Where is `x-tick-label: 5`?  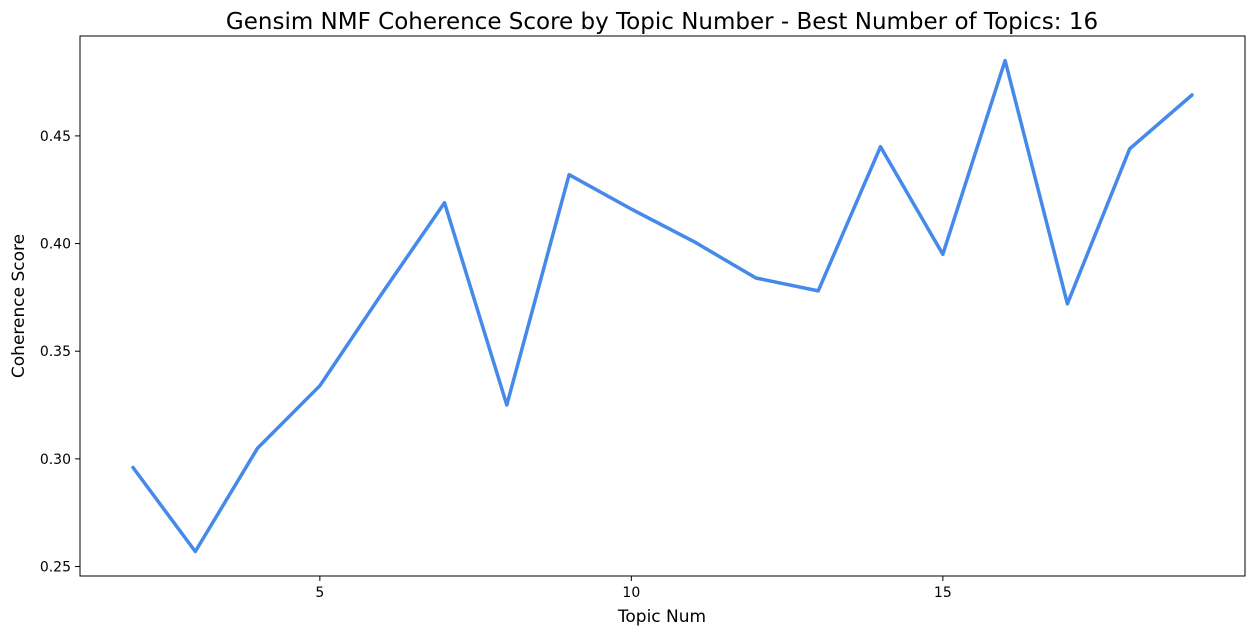 x-tick-label: 5 is located at coordinates (319, 593).